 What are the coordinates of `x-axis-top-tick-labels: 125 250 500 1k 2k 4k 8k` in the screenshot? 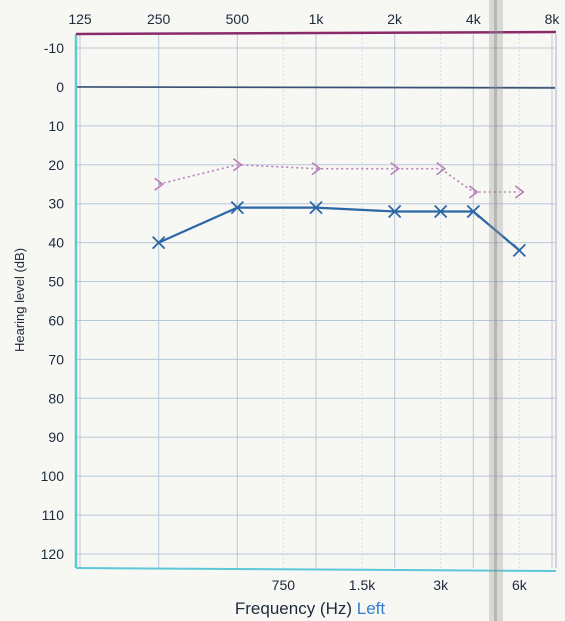 It's located at (314, 19).